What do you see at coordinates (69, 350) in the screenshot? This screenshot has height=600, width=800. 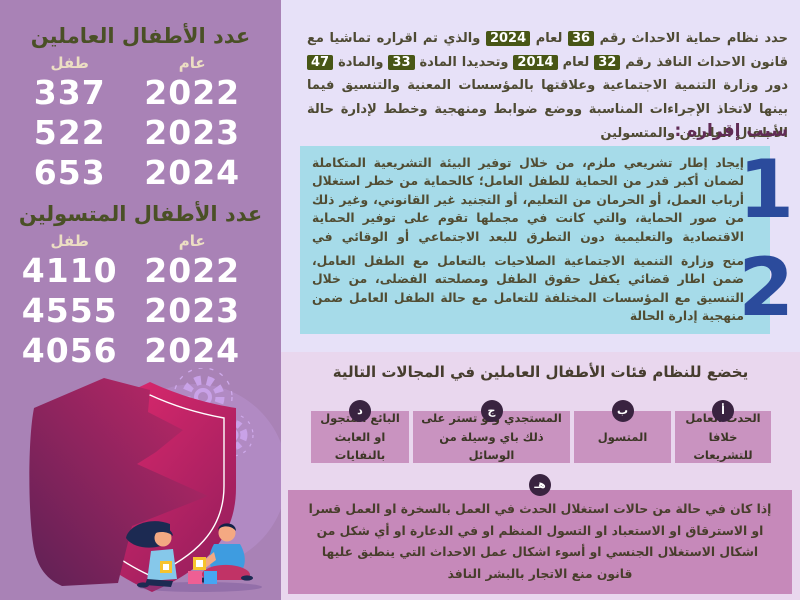 I see `count-value: 4056` at bounding box center [69, 350].